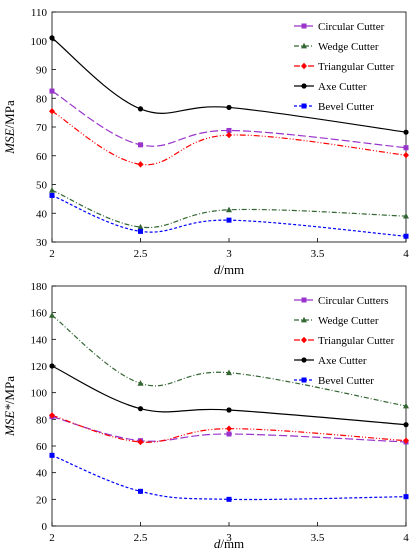 The image size is (416, 550). What do you see at coordinates (42, 128) in the screenshot?
I see `y-tick-label: 70` at bounding box center [42, 128].